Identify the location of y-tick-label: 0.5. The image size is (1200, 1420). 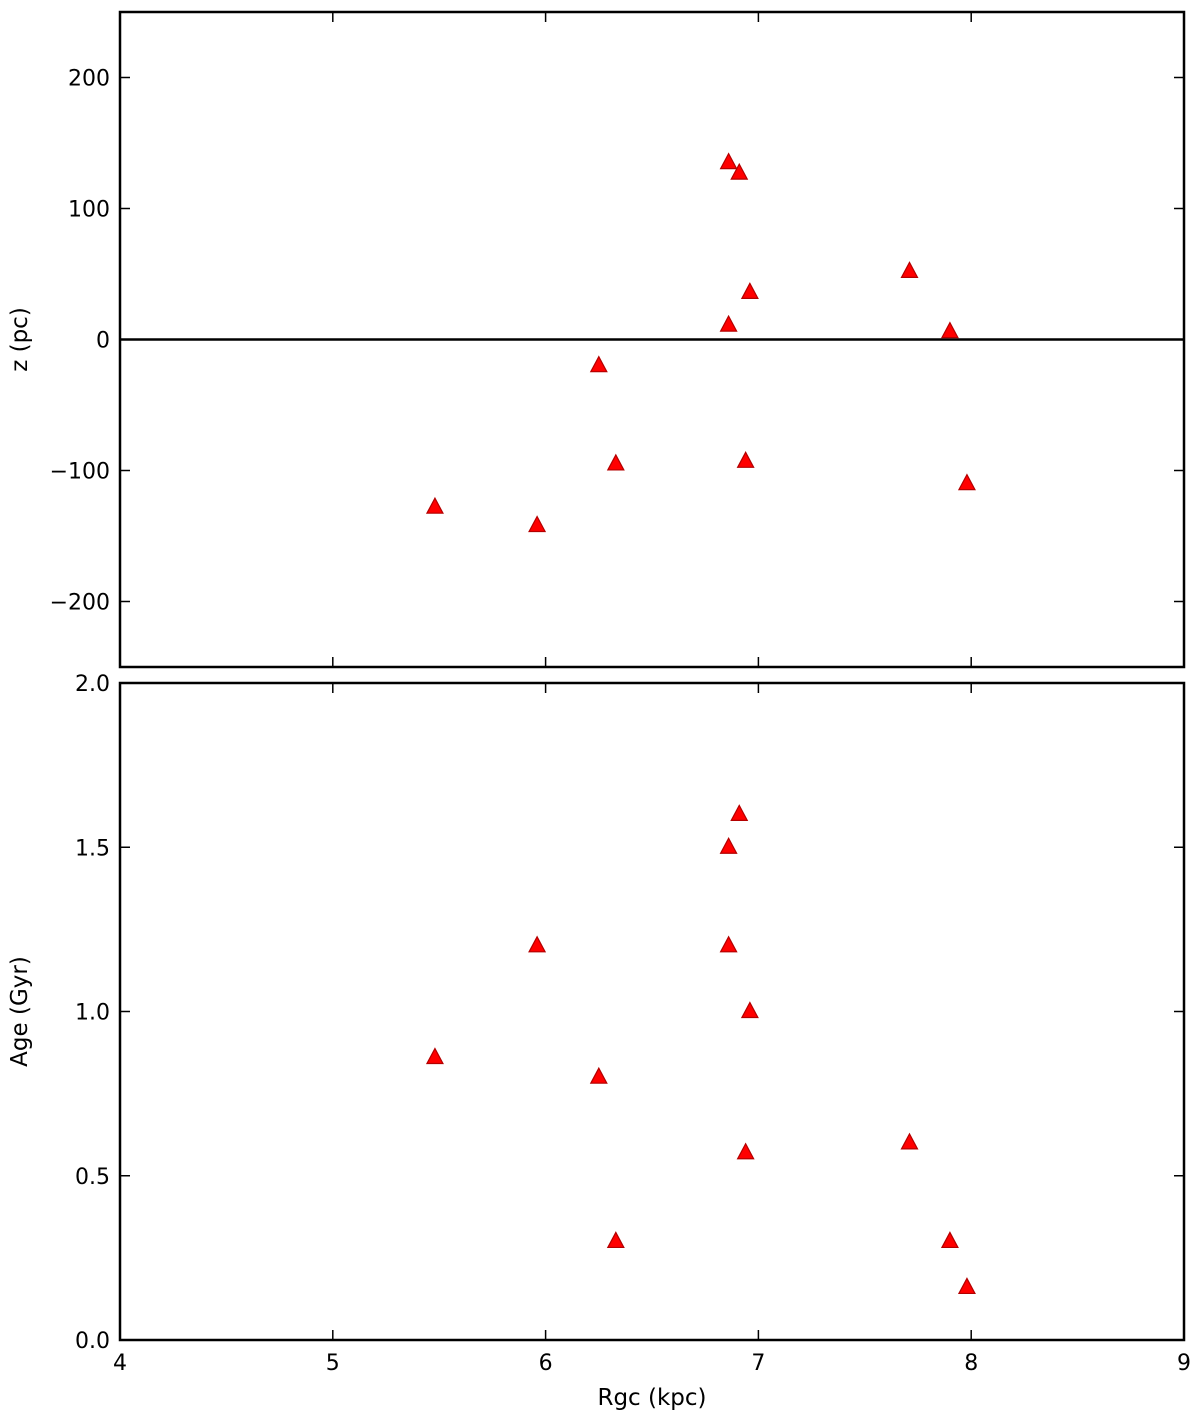
(92, 1177).